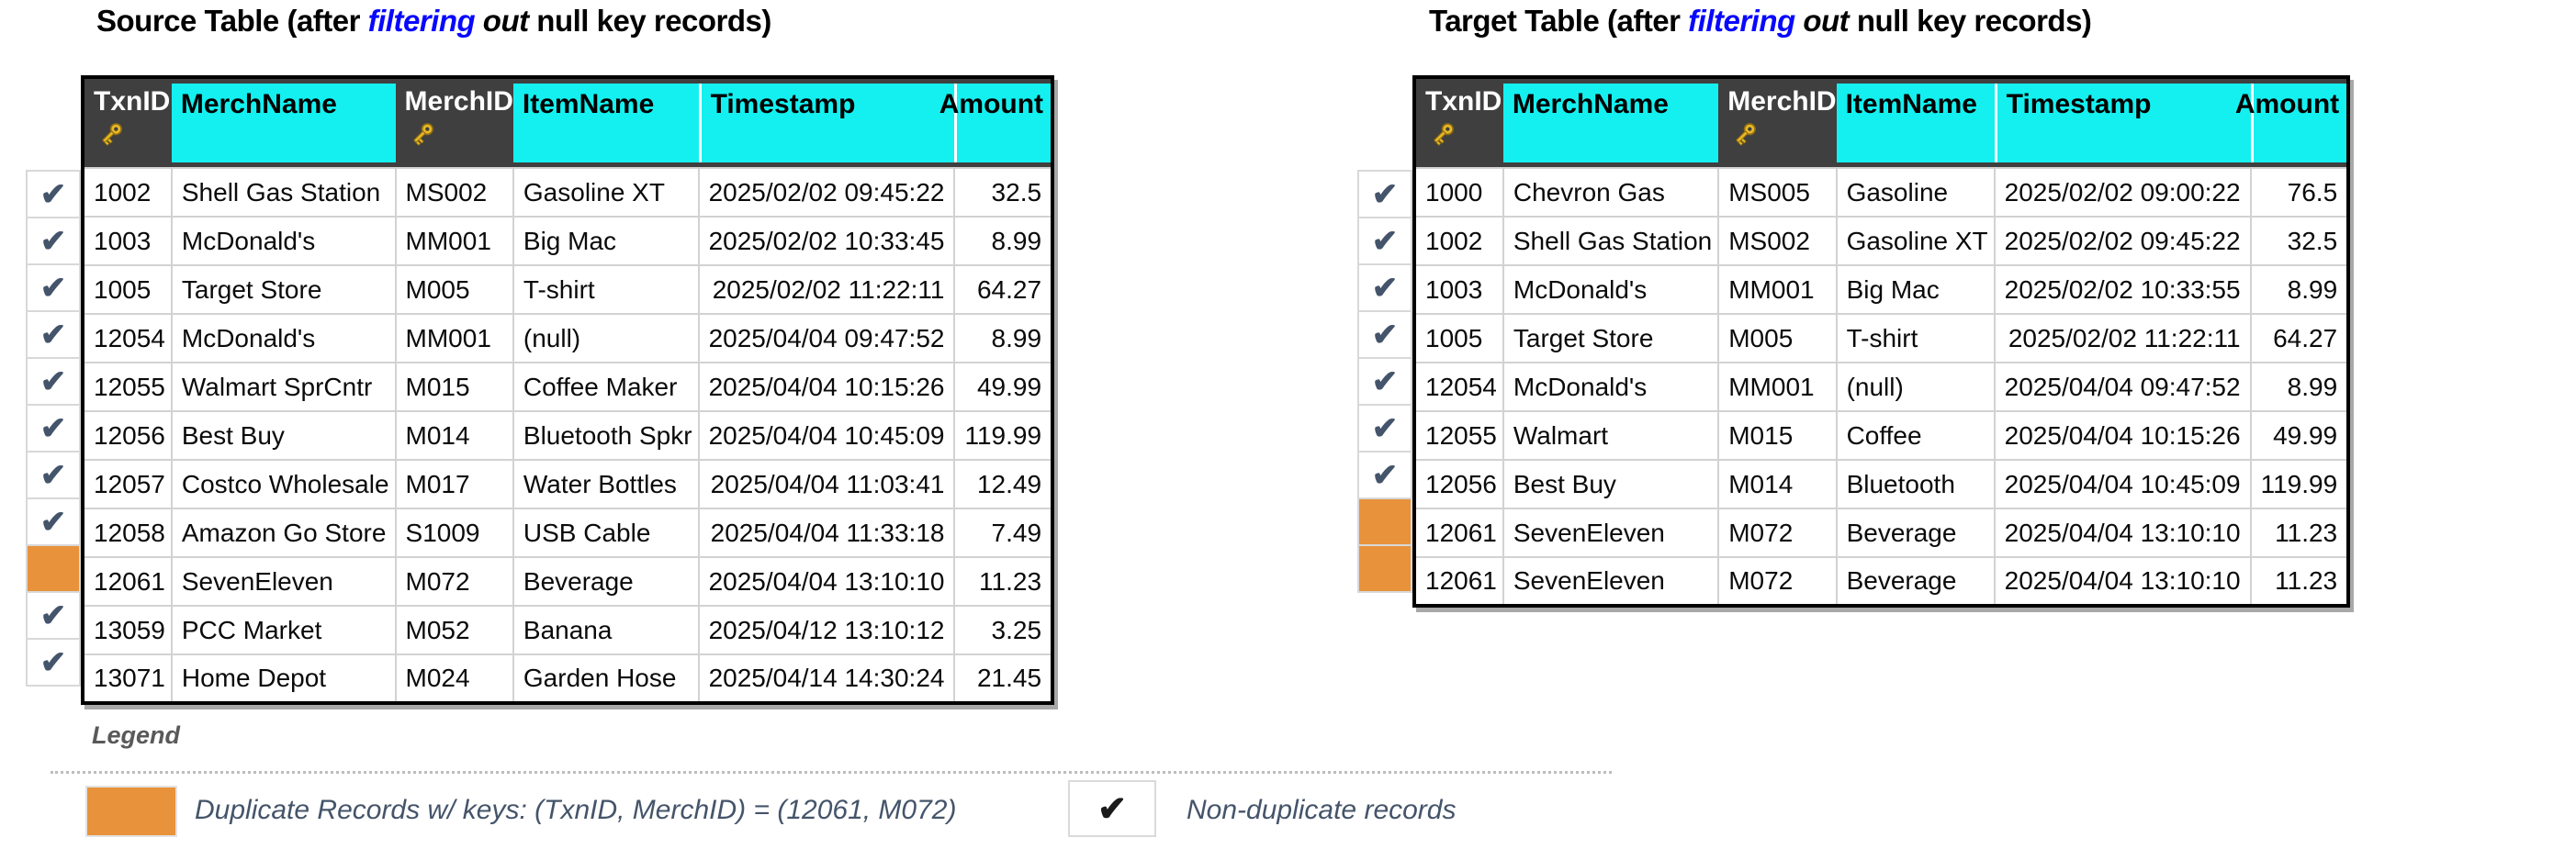 This screenshot has width=2576, height=849. I want to click on cell-amount: 119.99, so click(2299, 484).